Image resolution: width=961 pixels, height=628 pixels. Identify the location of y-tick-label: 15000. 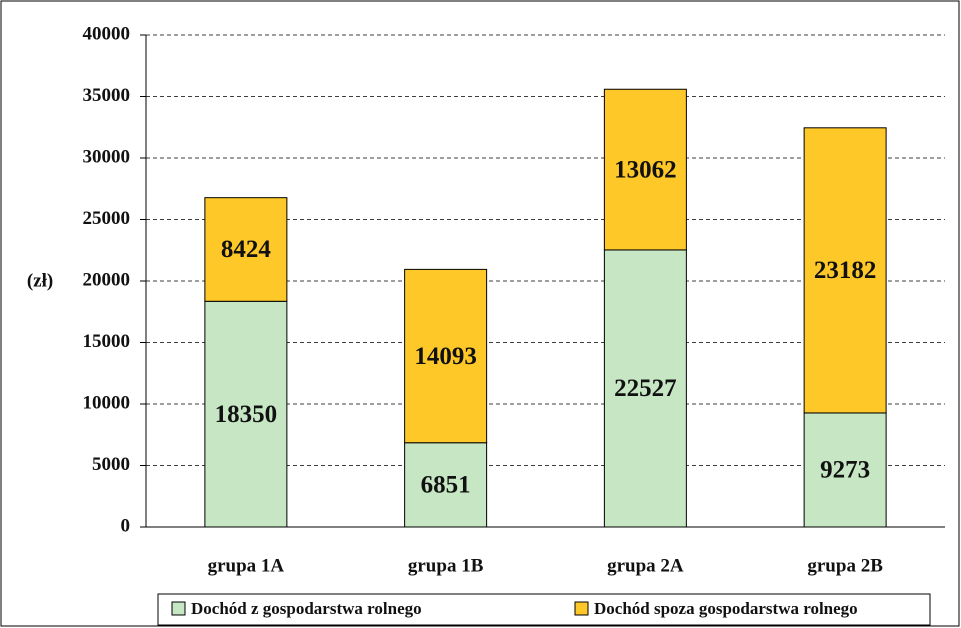
(107, 341).